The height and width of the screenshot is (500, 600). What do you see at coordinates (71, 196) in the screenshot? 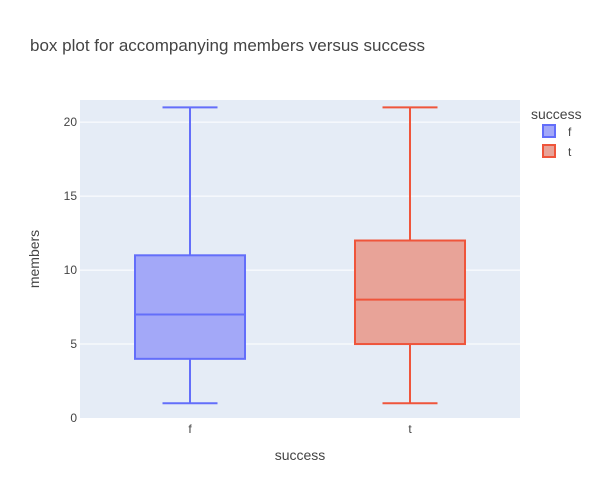
I see `y-tick-label: 15` at bounding box center [71, 196].